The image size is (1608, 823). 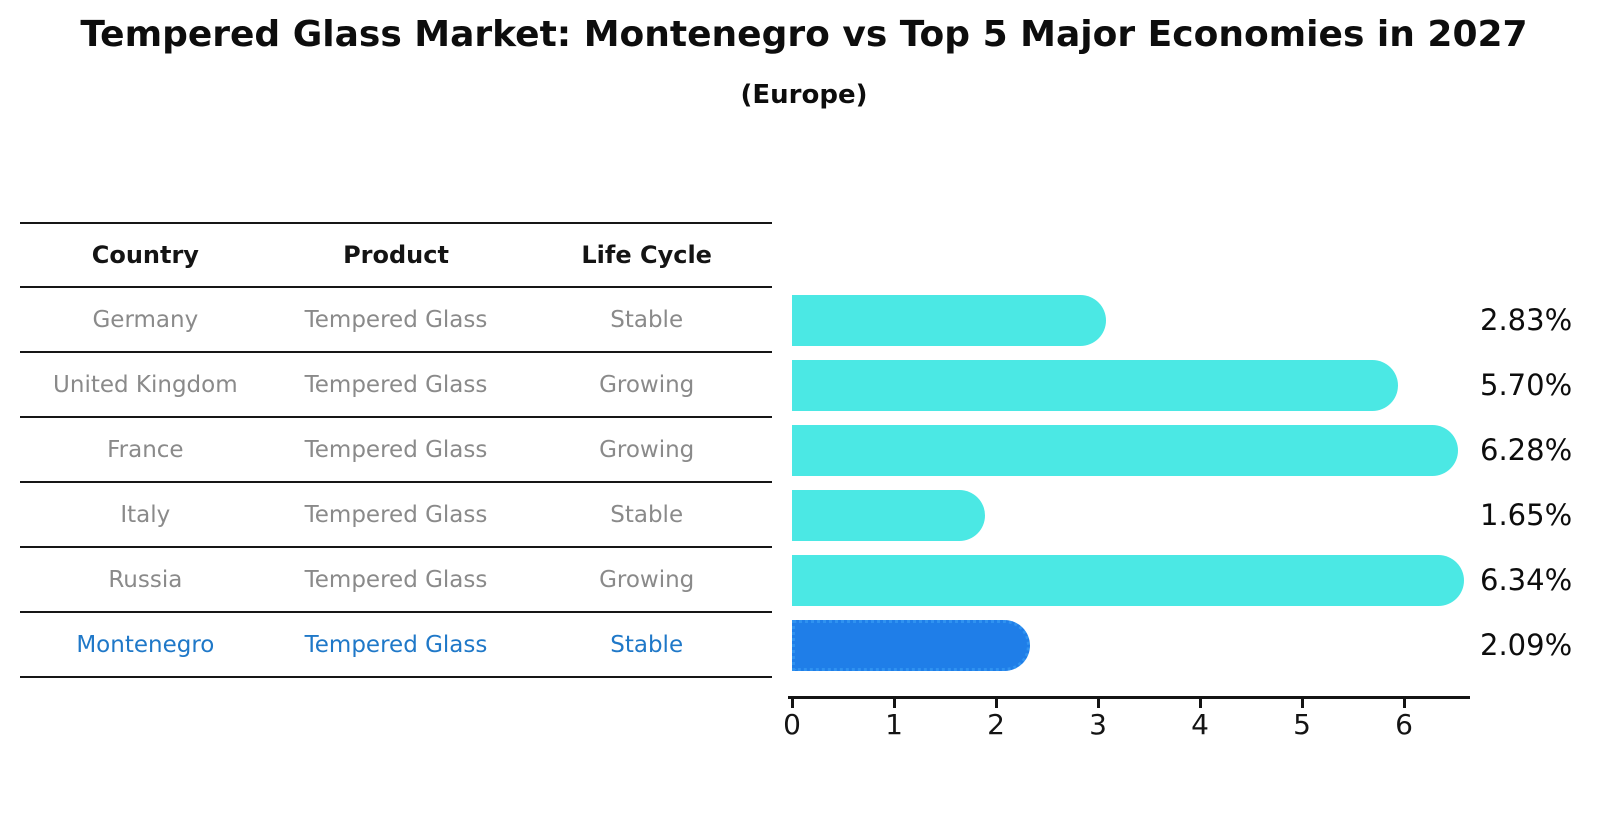 What do you see at coordinates (888, 515) in the screenshot?
I see `bar-italy` at bounding box center [888, 515].